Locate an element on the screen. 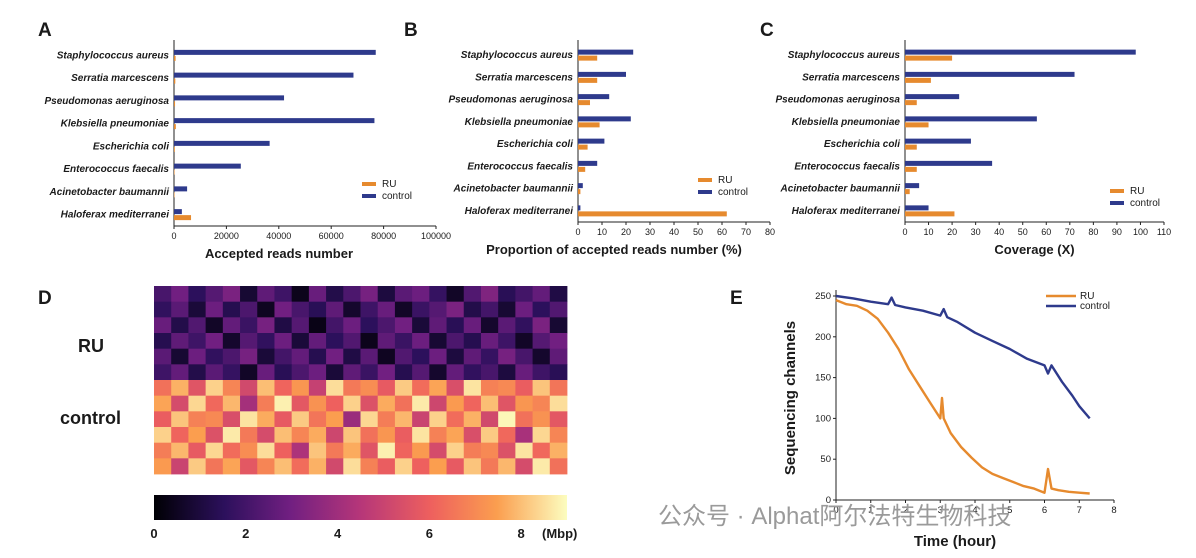 The height and width of the screenshot is (558, 1196). x-tick-label: 20 is located at coordinates (626, 232).